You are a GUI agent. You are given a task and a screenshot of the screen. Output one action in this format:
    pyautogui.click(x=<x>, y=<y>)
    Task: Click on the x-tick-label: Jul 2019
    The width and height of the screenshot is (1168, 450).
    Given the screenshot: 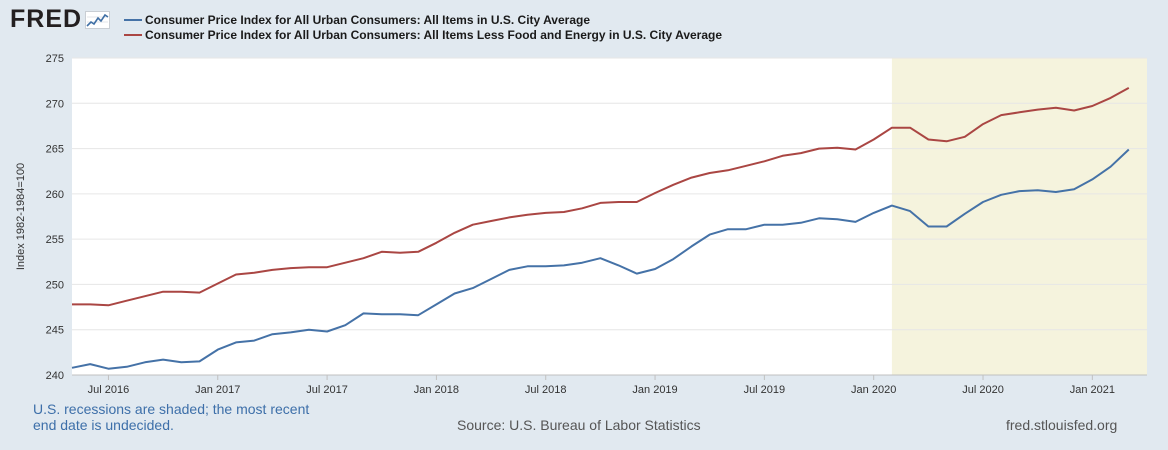 What is the action you would take?
    pyautogui.click(x=765, y=390)
    